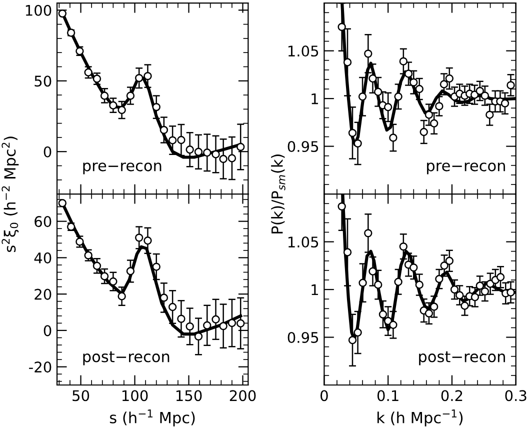 Image resolution: width=528 pixels, height=439 pixels. What do you see at coordinates (278, 194) in the screenshot?
I see `y-axis-title: P(k)/P$_{sm}$(k)` at bounding box center [278, 194].